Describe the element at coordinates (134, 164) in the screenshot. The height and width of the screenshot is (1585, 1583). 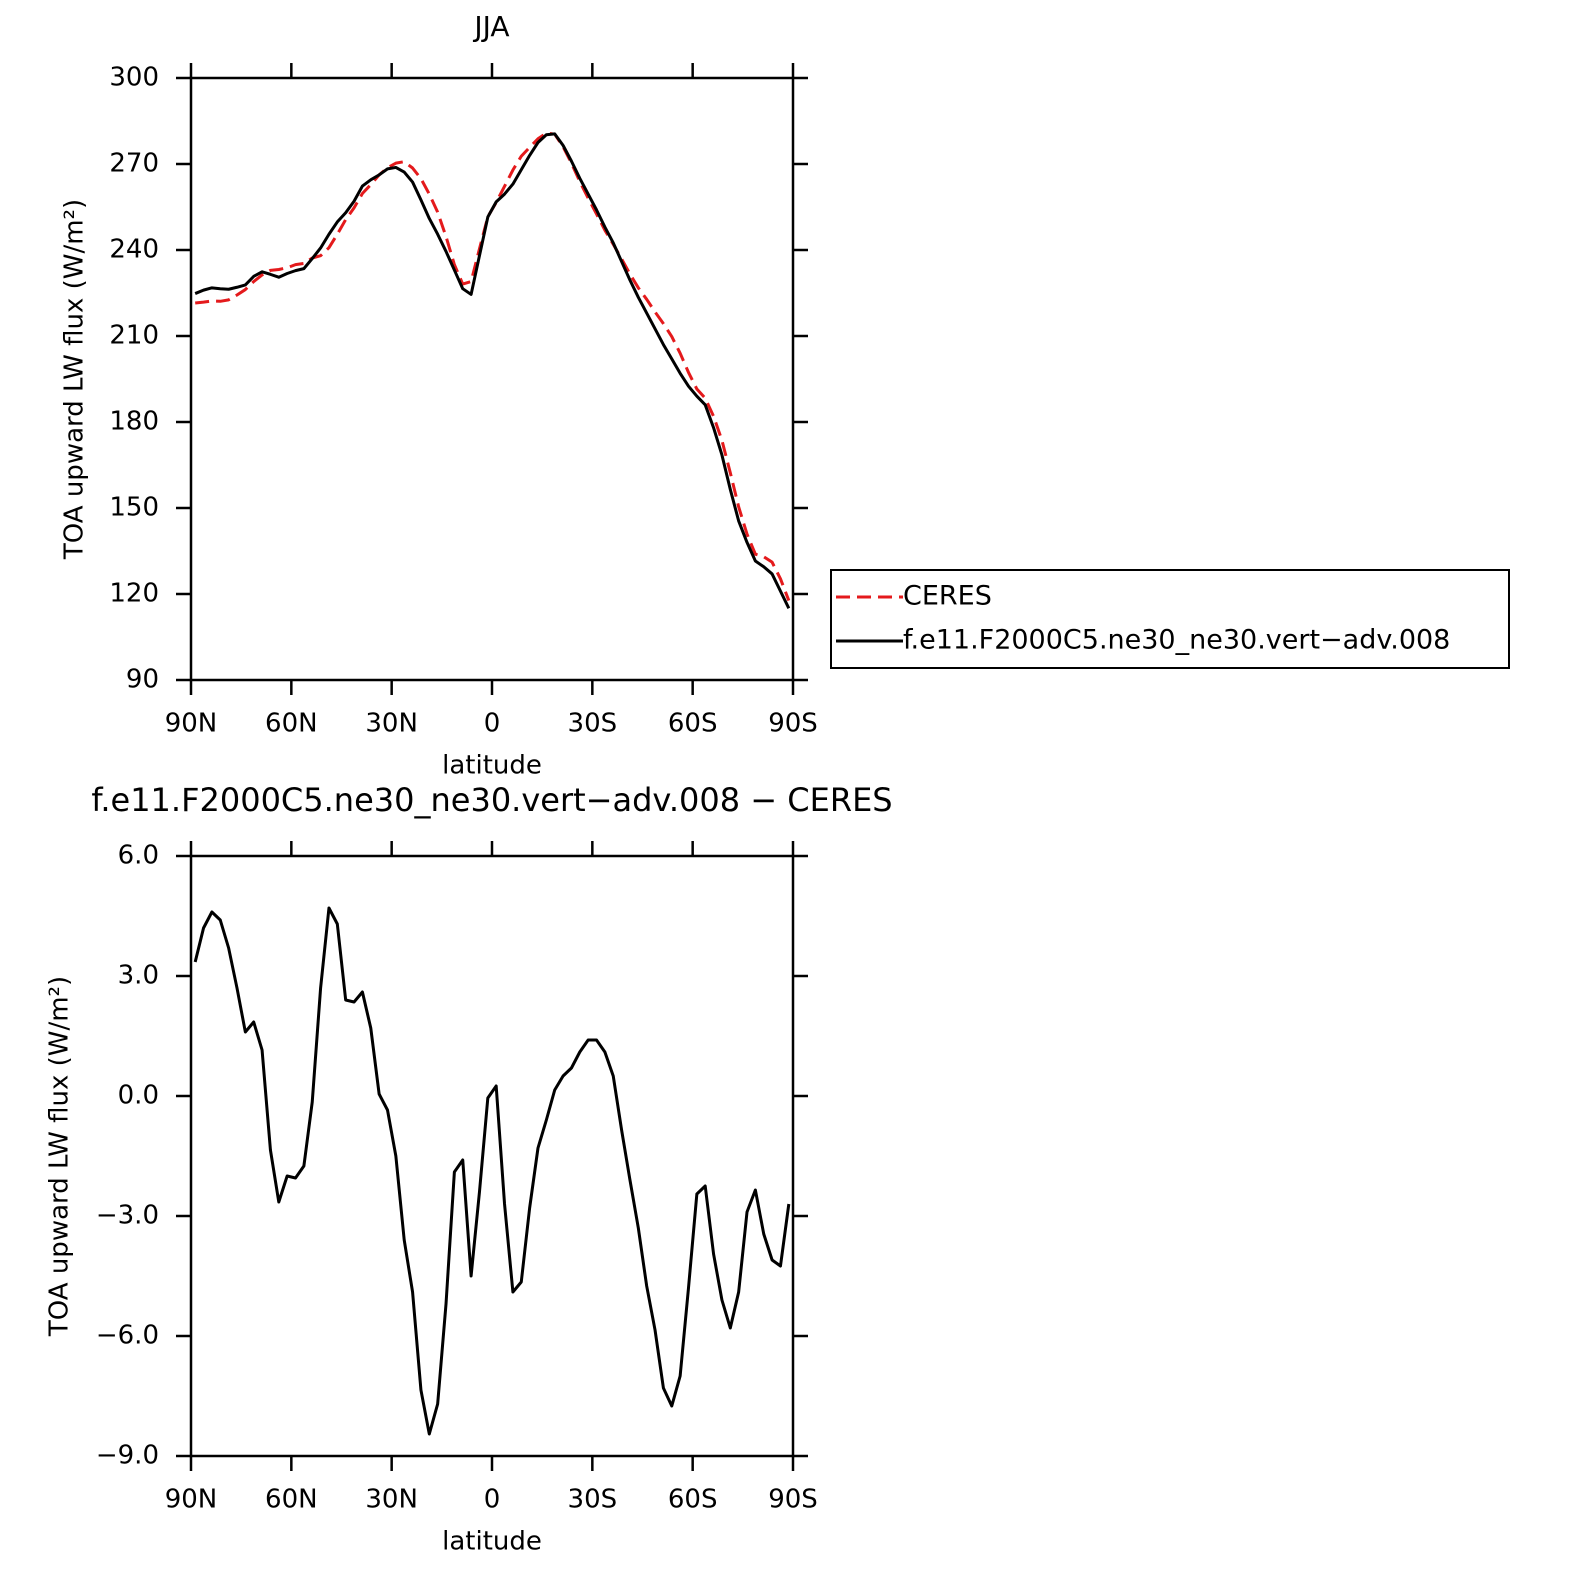
I see `y-tick-label: 270` at that location.